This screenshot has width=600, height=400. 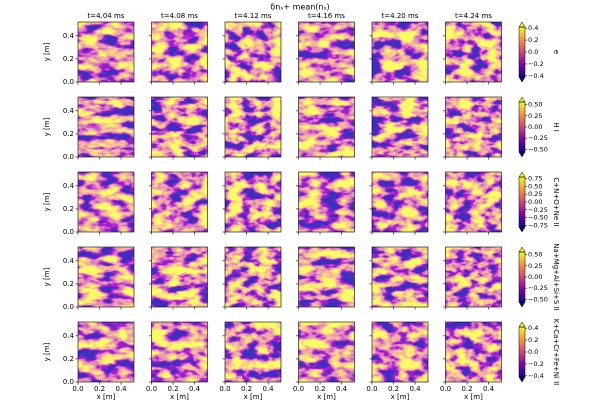 What do you see at coordinates (536, 76) in the screenshot?
I see `colorbar-tick-label: −0.4` at bounding box center [536, 76].